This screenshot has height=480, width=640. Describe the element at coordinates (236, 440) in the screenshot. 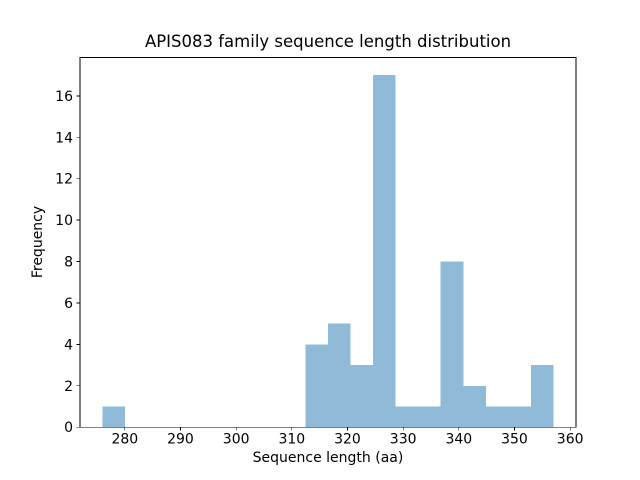

I see `x-tick-label: 300` at that location.